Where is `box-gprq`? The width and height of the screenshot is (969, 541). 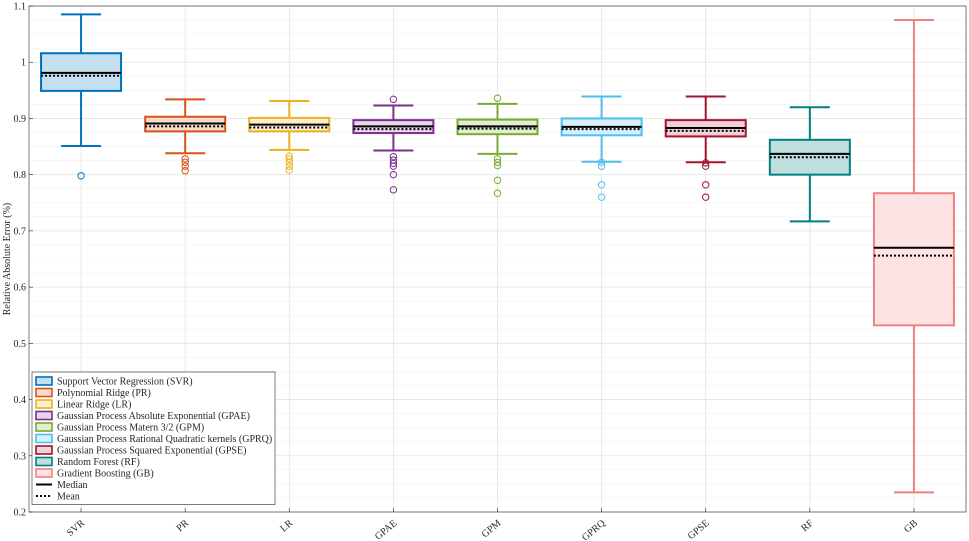
box-gprq is located at coordinates (601, 148).